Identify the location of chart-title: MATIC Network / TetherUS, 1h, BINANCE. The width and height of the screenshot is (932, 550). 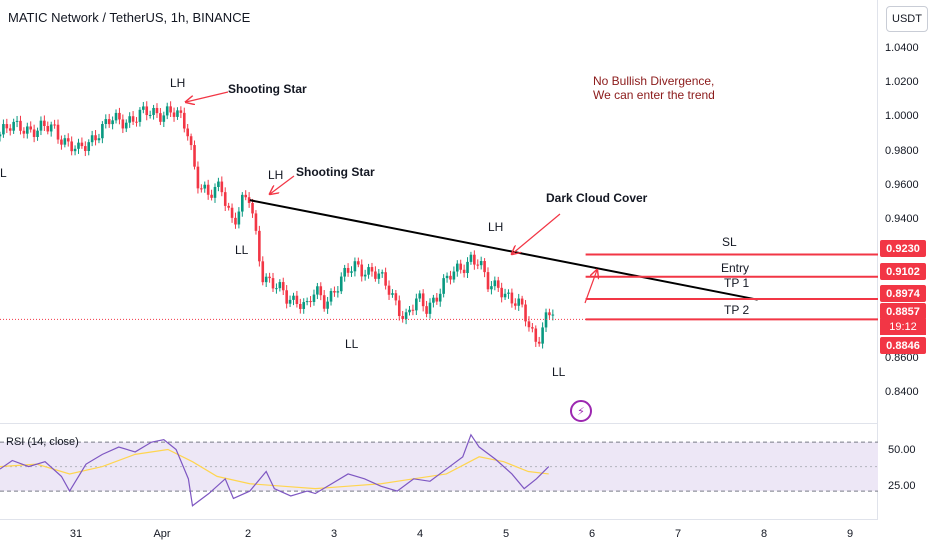
(129, 17).